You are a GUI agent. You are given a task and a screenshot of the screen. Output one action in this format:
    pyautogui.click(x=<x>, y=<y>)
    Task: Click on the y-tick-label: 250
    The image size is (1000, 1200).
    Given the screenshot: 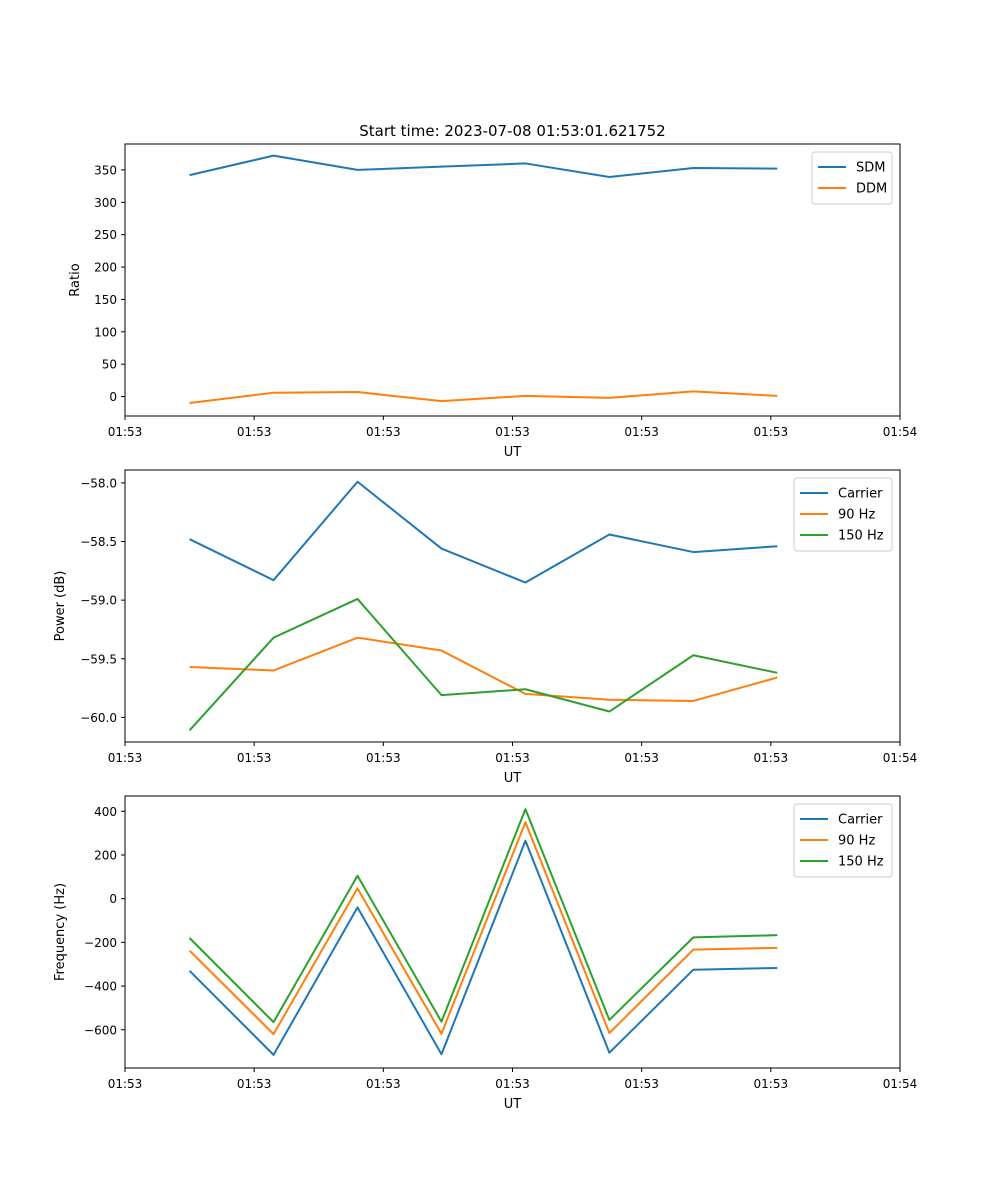 What is the action you would take?
    pyautogui.click(x=105, y=235)
    